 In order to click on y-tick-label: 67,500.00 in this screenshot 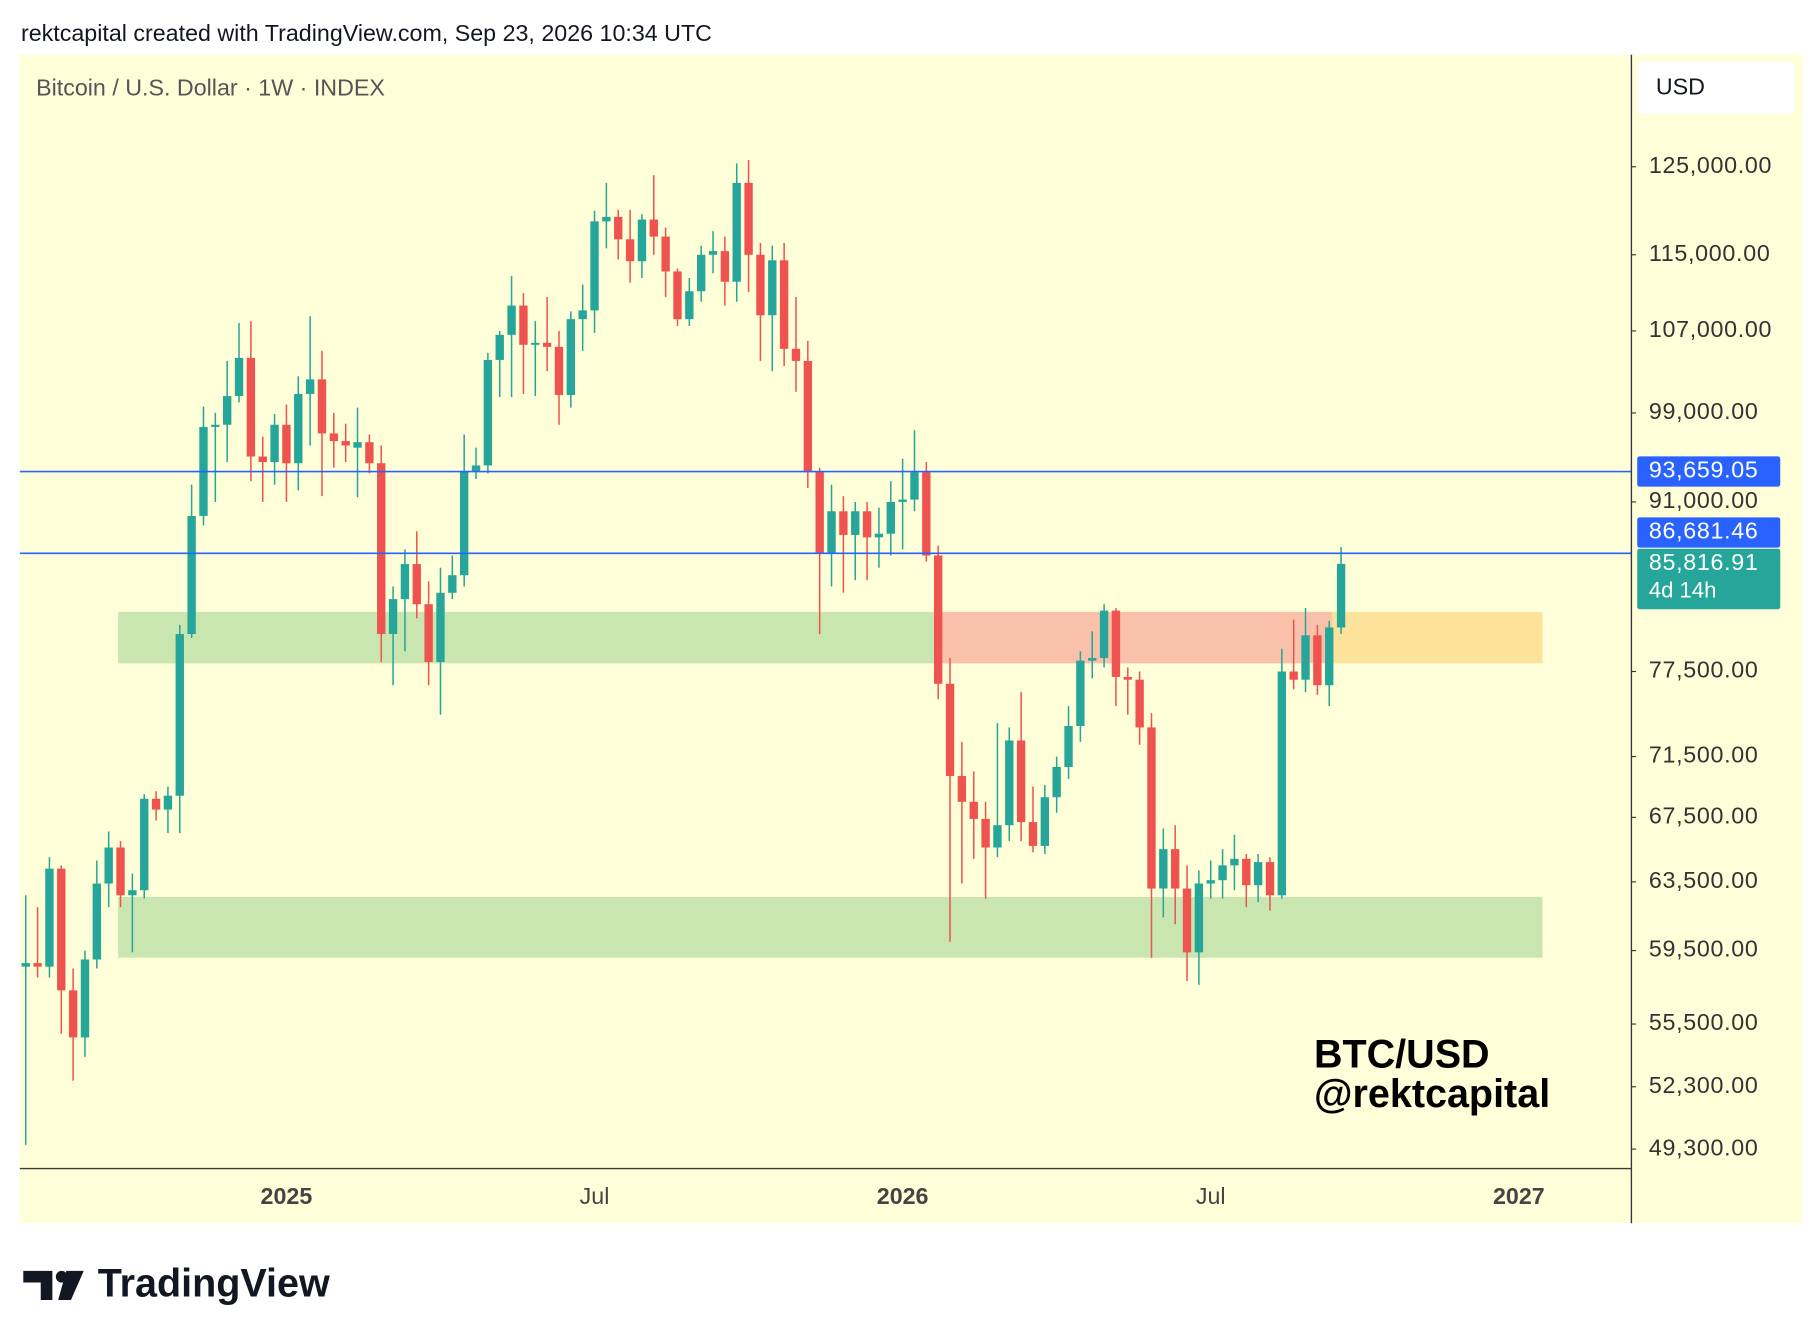, I will do `click(1704, 816)`.